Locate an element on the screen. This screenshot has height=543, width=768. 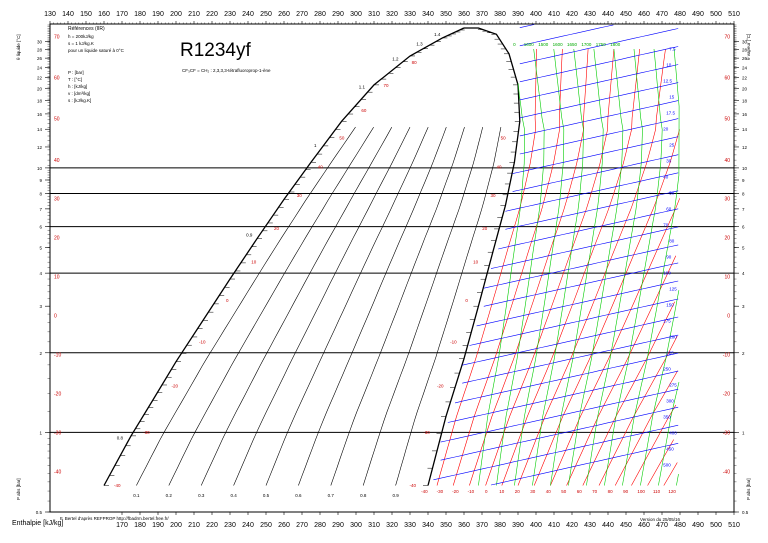
x-tick-label-bottom: 230 is located at coordinates (230, 525).